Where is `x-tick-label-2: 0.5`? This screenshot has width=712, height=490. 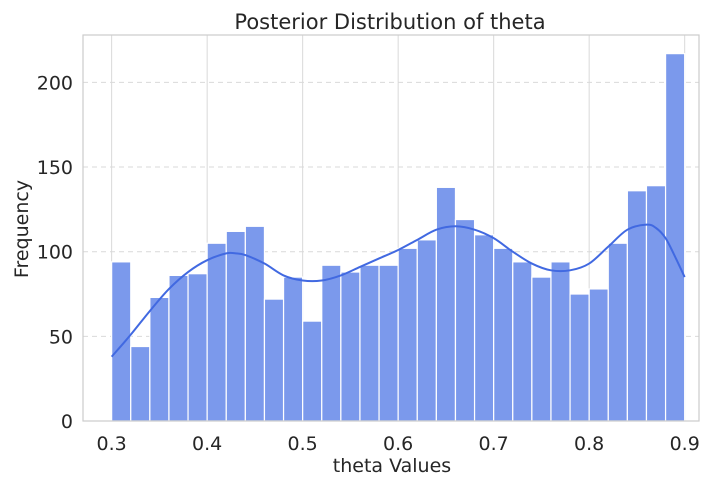 x-tick-label-2: 0.5 is located at coordinates (303, 444).